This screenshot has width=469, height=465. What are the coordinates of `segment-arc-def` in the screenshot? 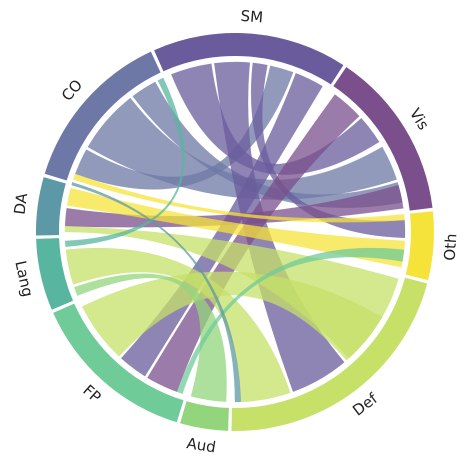 It's located at (329, 354).